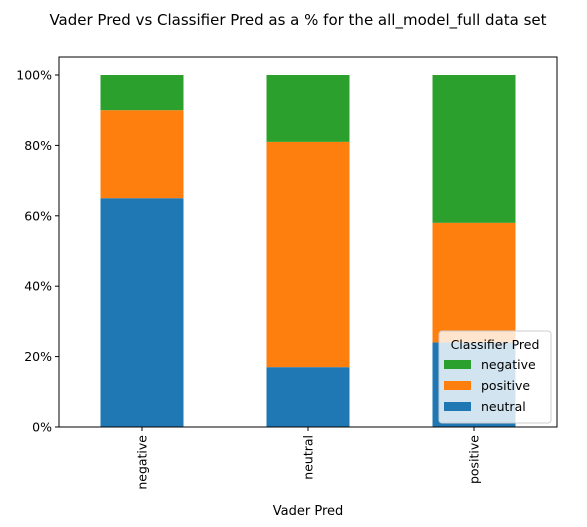 The width and height of the screenshot is (587, 527). I want to click on bar-negative-neutral, so click(142, 312).